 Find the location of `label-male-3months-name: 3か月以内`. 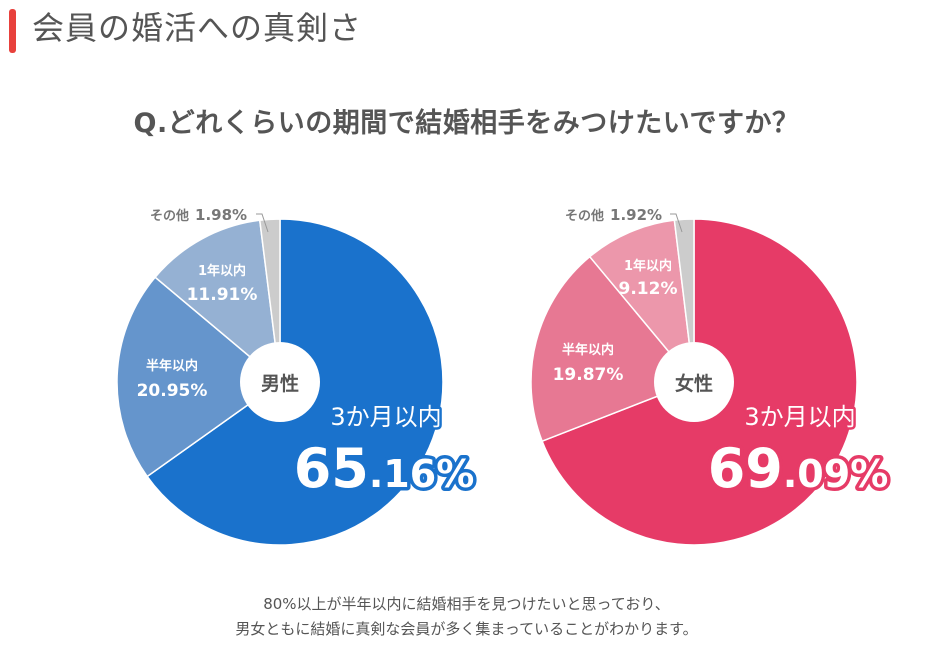

label-male-3months-name: 3か月以内 is located at coordinates (385, 417).